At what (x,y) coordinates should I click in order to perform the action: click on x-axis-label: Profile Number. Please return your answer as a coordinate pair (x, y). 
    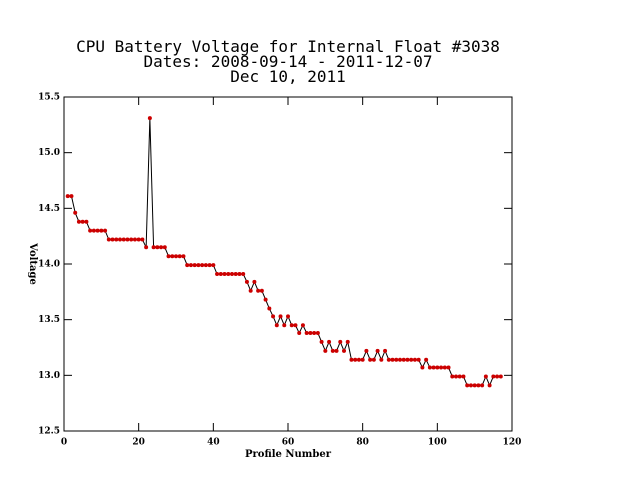
    Looking at the image, I should click on (288, 454).